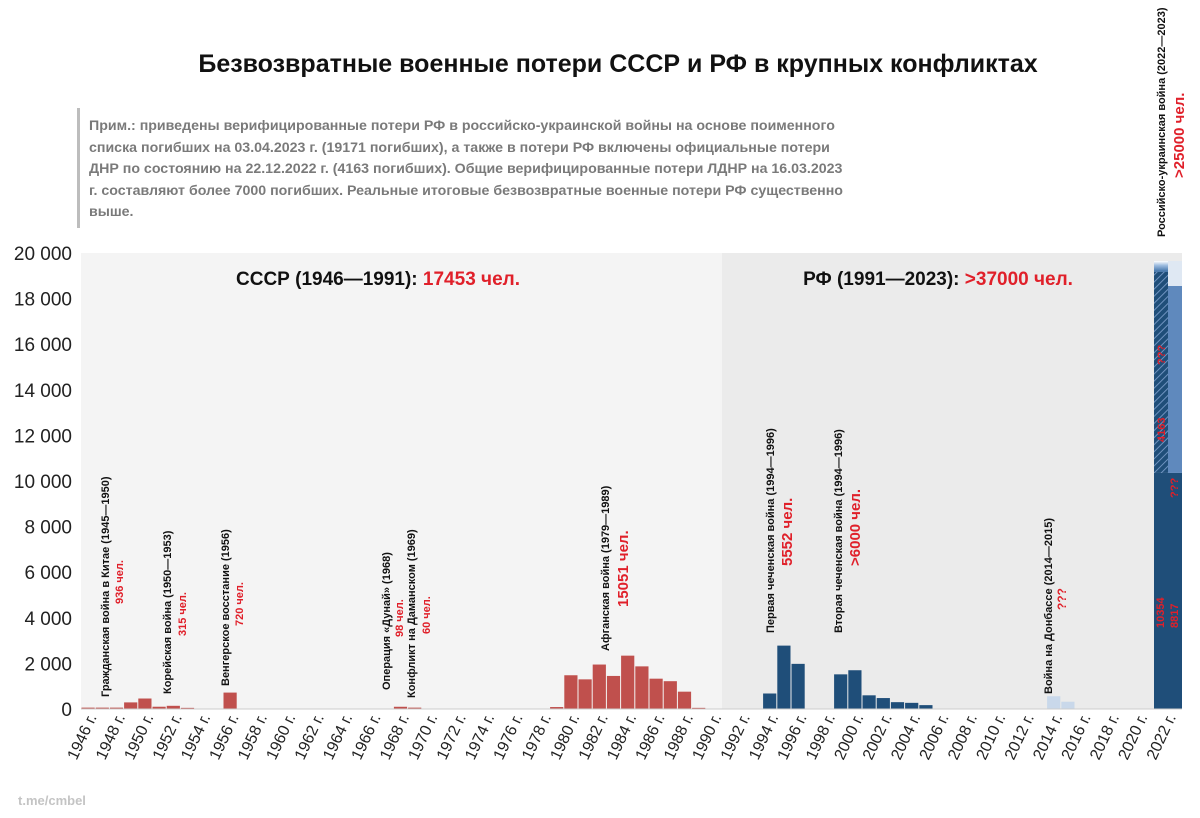 The height and width of the screenshot is (818, 1200). I want to click on period-name: СССР (1946—1991):, so click(329, 279).